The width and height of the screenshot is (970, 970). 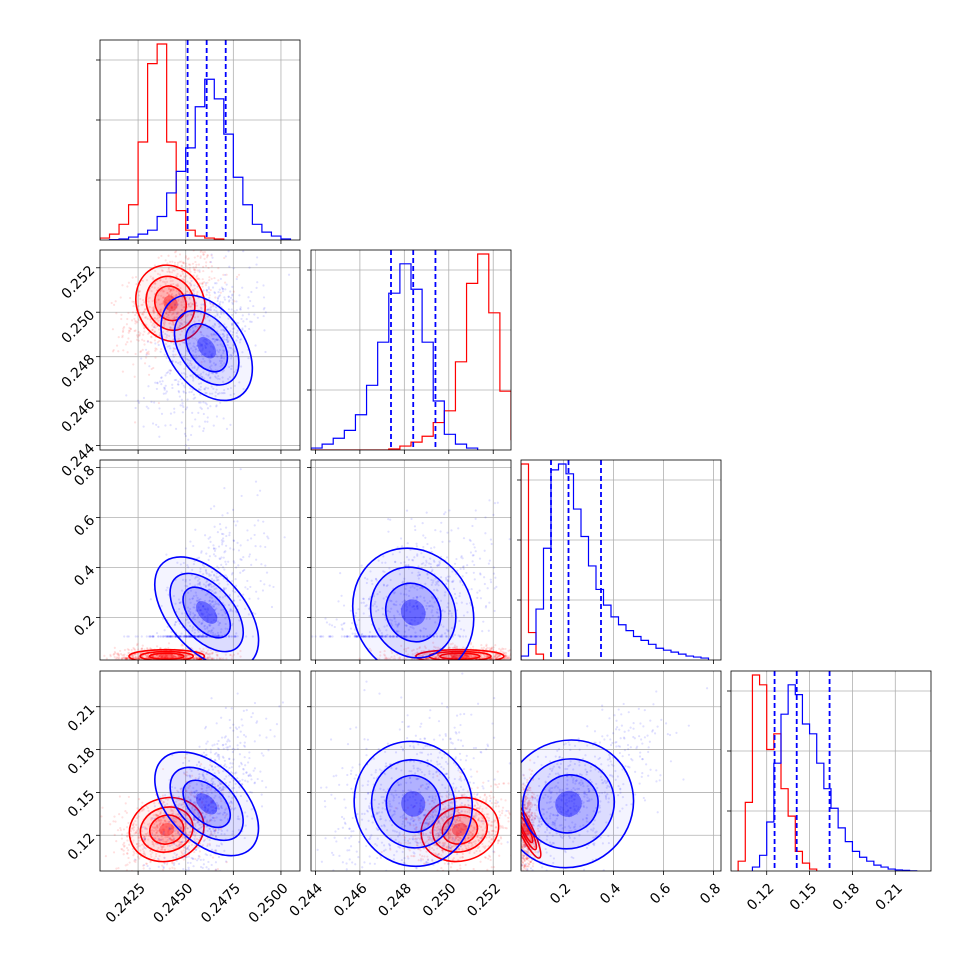 I want to click on panel-3-1: 0.244 0.246 0.248 0.250 0.252, so click(x=399, y=795).